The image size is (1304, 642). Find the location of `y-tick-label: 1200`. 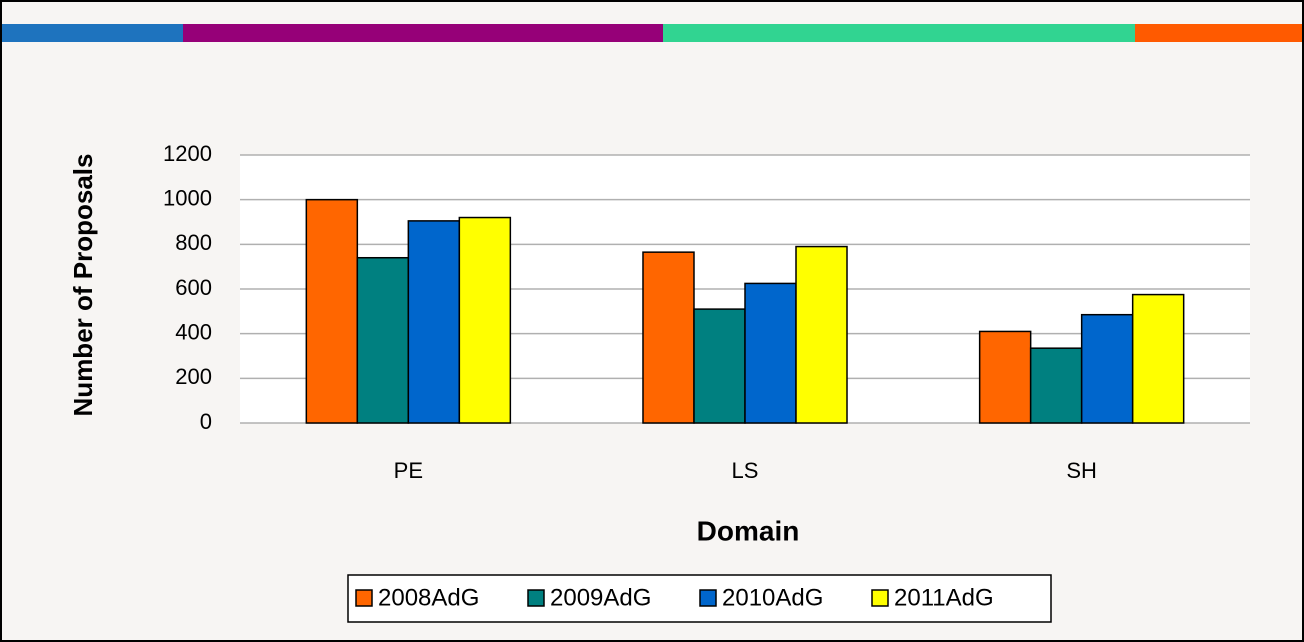

y-tick-label: 1200 is located at coordinates (187, 153).